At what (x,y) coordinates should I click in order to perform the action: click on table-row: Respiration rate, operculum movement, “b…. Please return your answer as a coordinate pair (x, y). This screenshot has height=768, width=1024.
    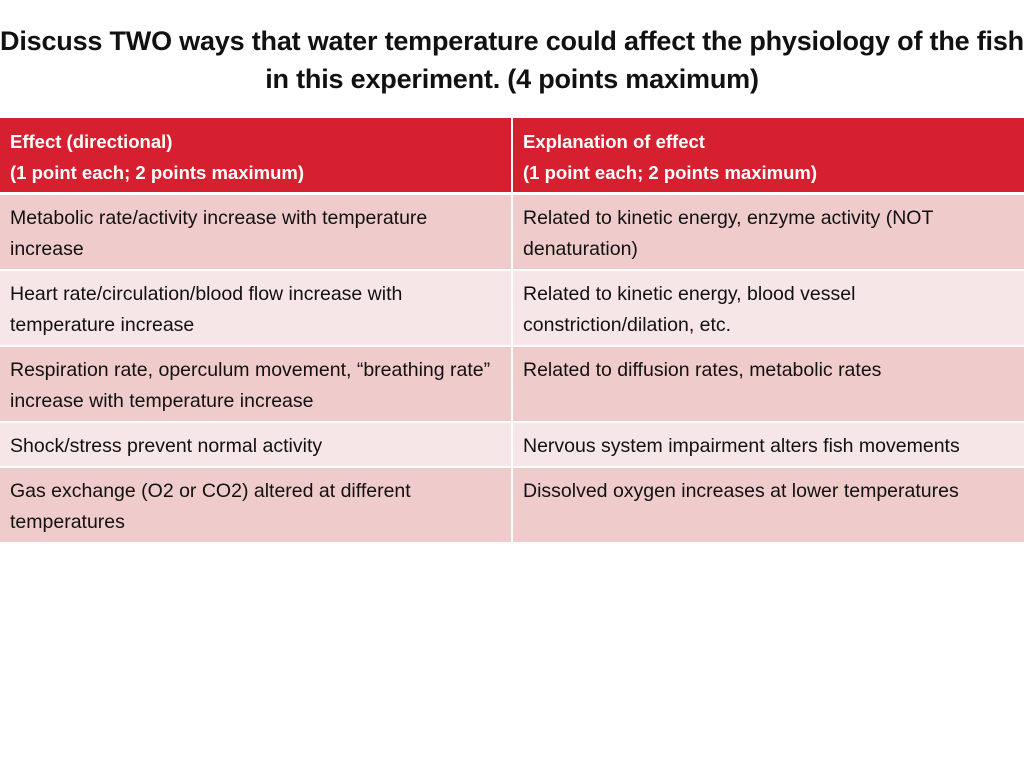
    Looking at the image, I should click on (512, 384).